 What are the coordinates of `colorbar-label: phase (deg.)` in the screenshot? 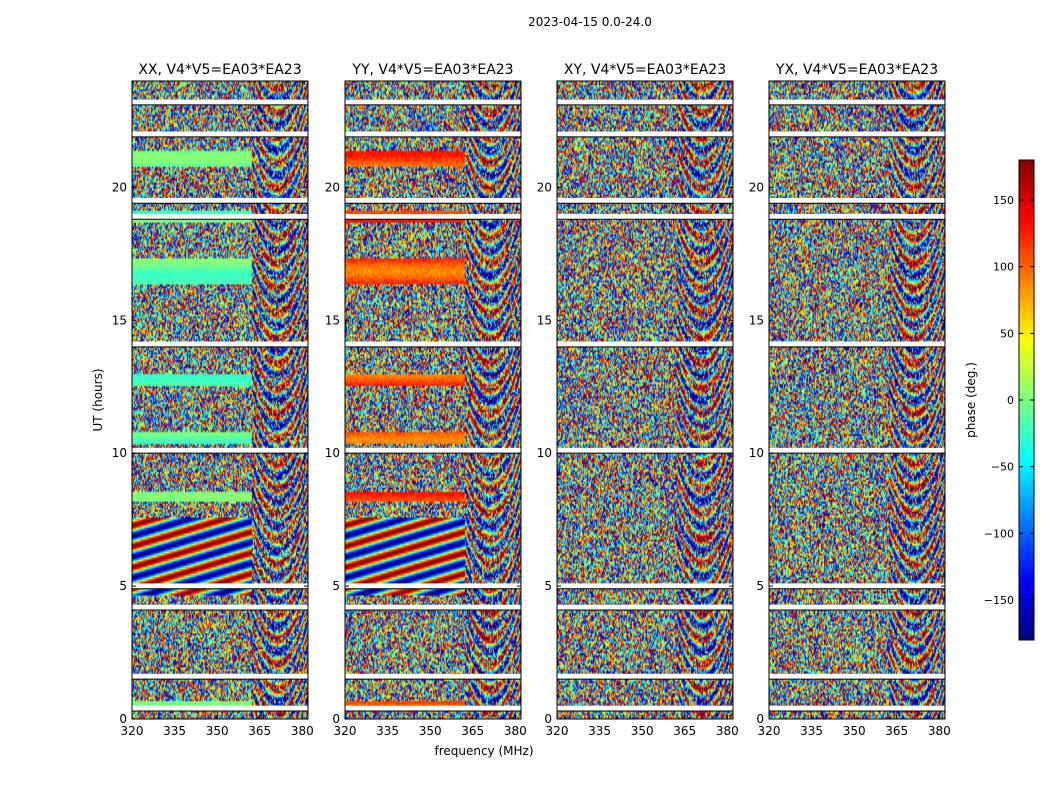 It's located at (971, 400).